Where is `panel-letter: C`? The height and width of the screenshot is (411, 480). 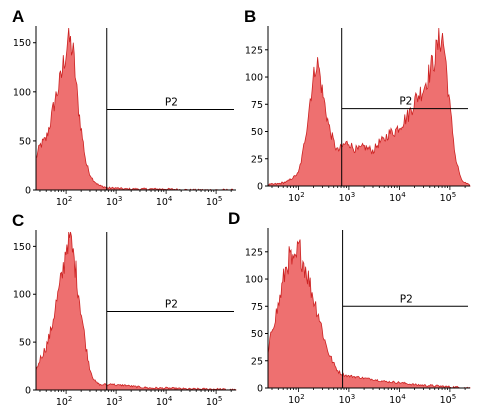 panel-letter: C is located at coordinates (18, 220).